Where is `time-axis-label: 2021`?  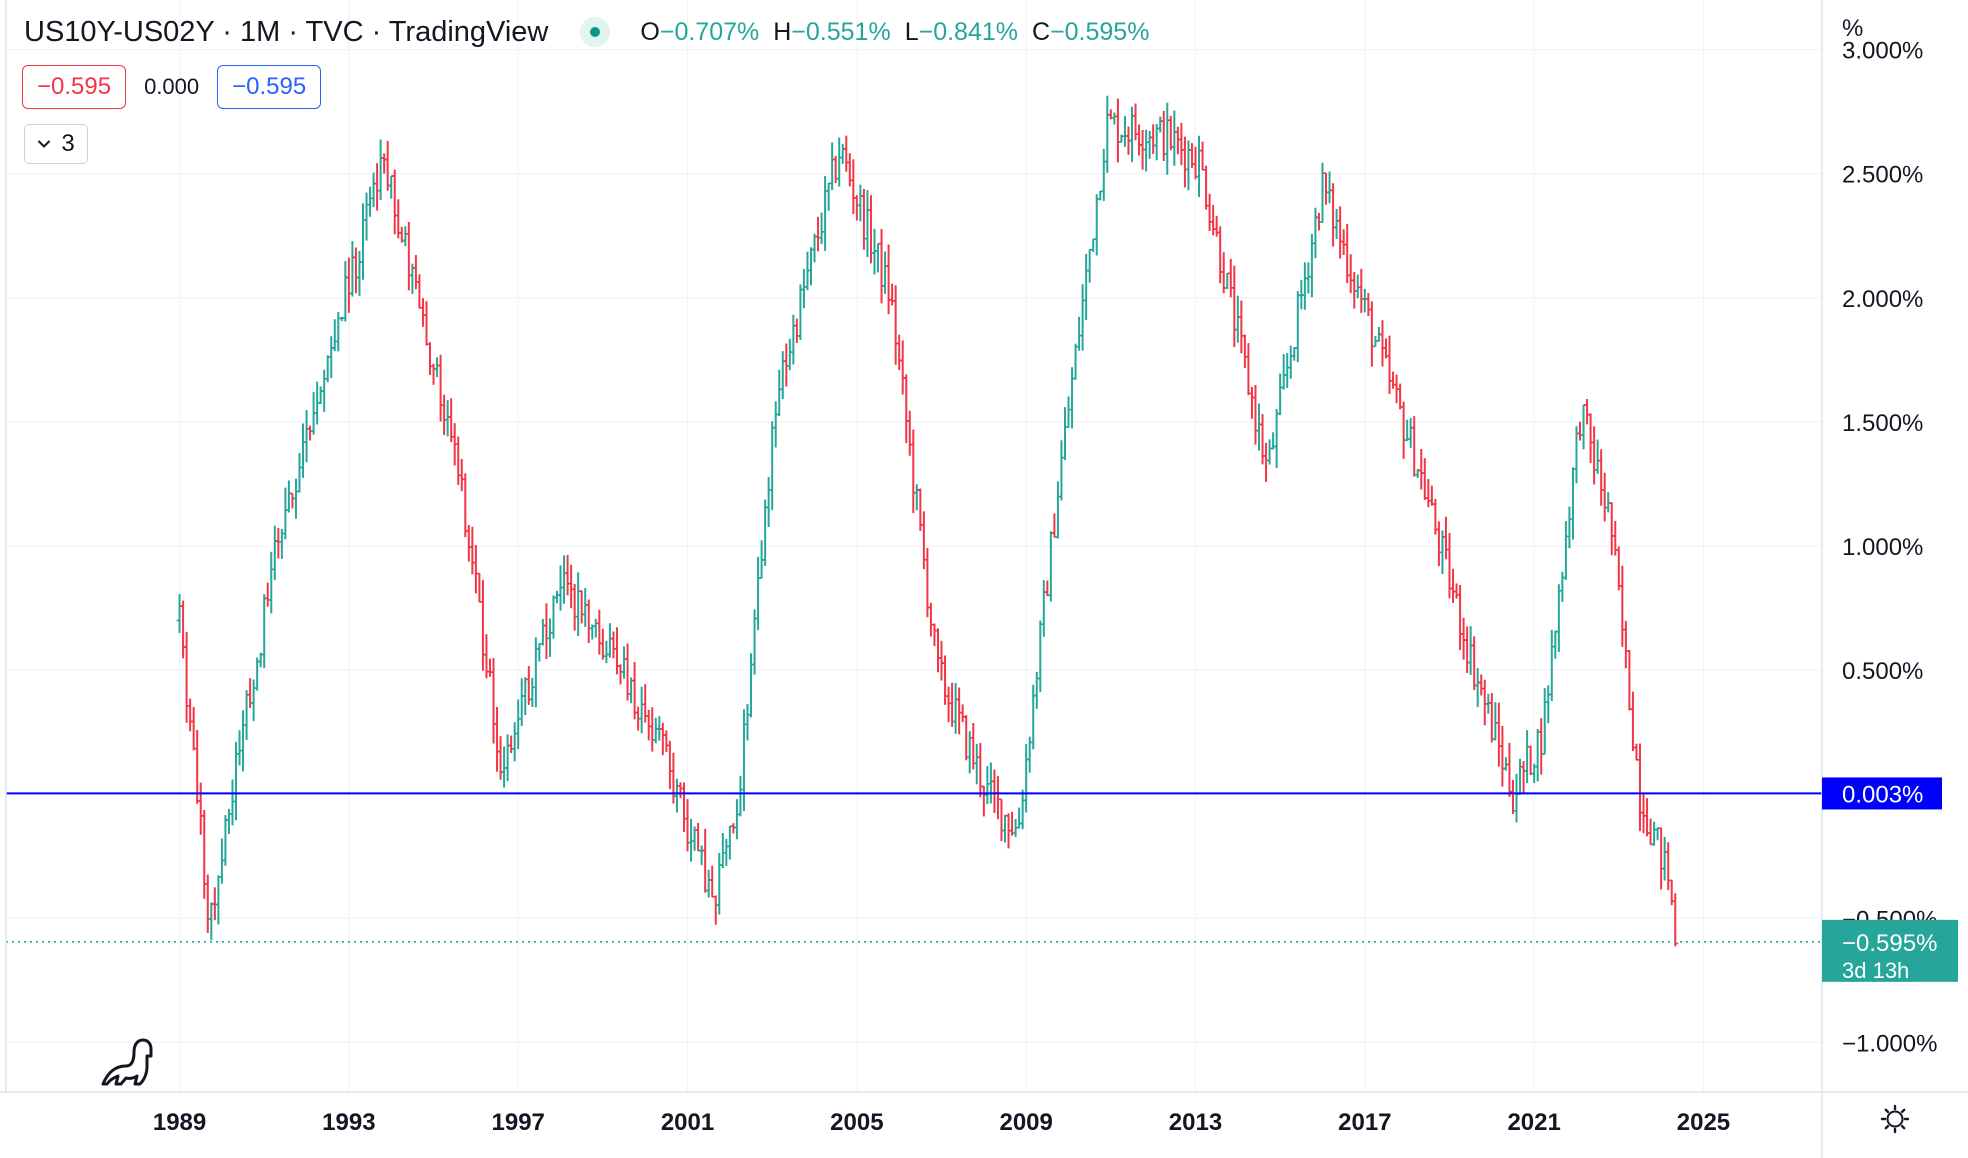
time-axis-label: 2021 is located at coordinates (1533, 1122).